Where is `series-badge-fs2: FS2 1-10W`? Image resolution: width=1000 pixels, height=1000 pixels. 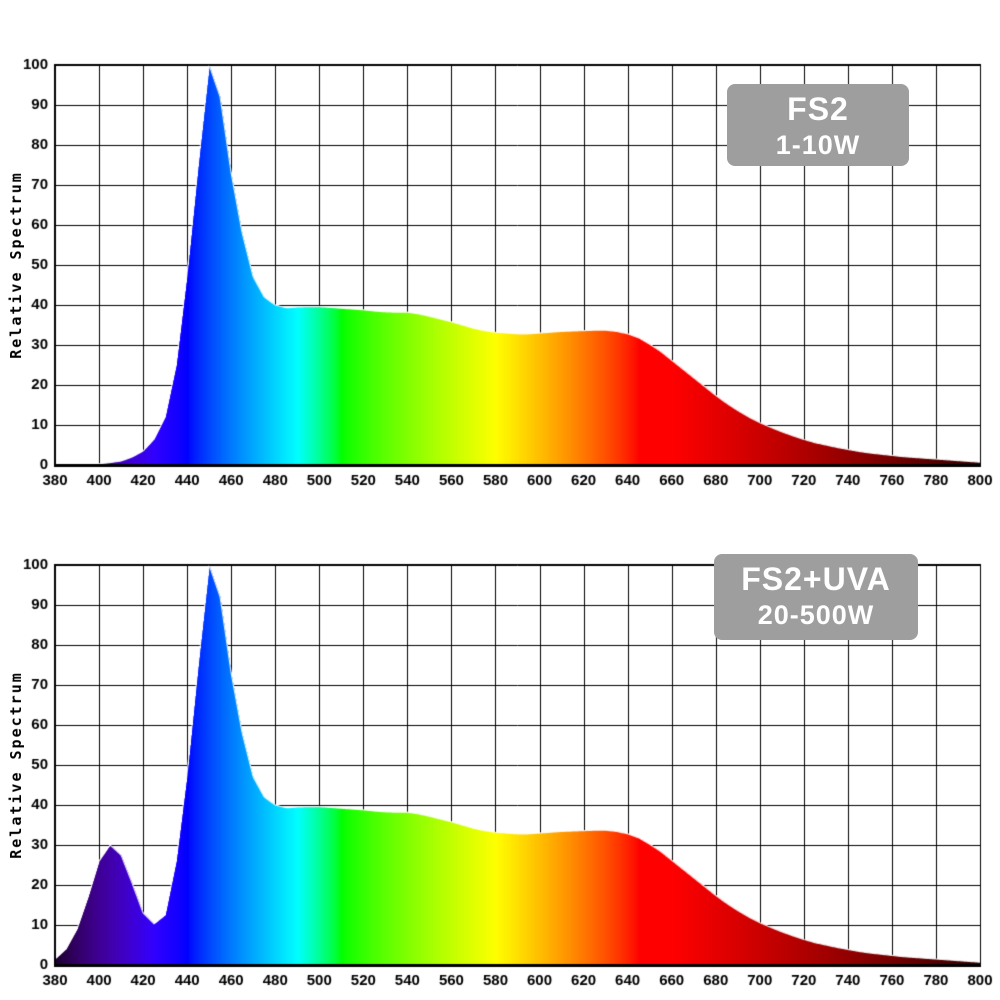
series-badge-fs2: FS2 1-10W is located at coordinates (818, 125).